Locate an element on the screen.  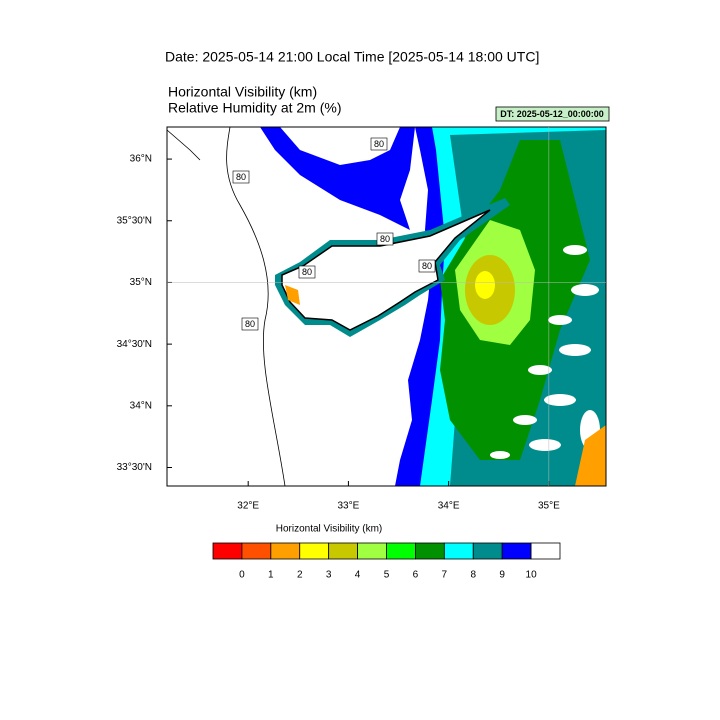
subtitle: Relative Humidity at 2m (%) is located at coordinates (255, 108).